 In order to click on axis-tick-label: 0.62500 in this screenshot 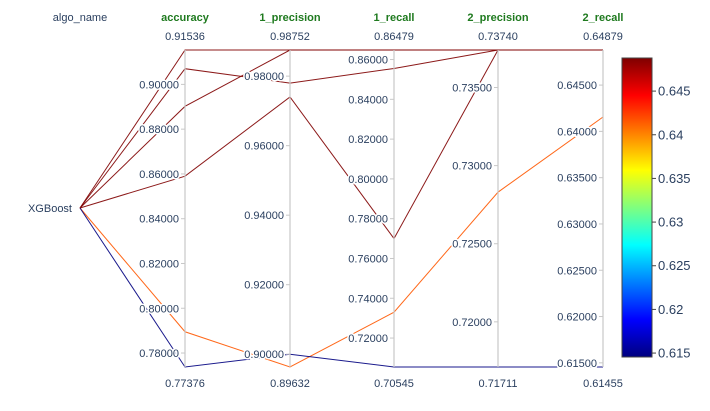, I will do `click(577, 271)`.